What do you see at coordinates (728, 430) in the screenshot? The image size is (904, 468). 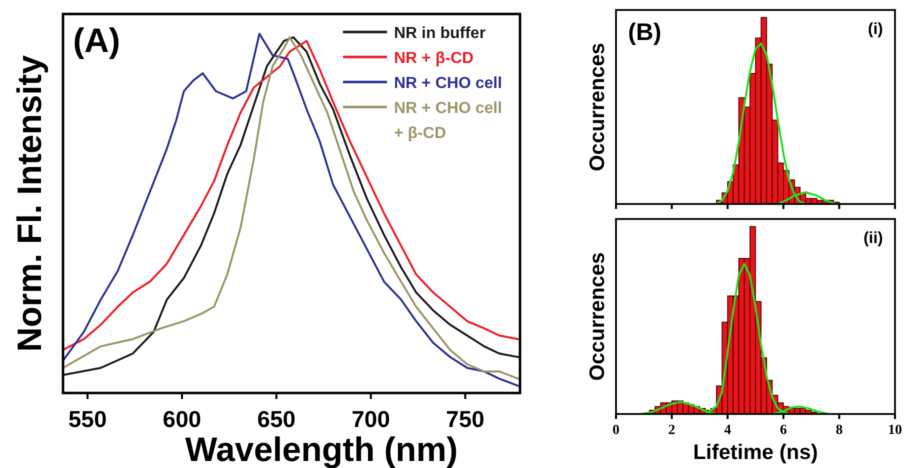 I see `x-tick-label: 4` at bounding box center [728, 430].